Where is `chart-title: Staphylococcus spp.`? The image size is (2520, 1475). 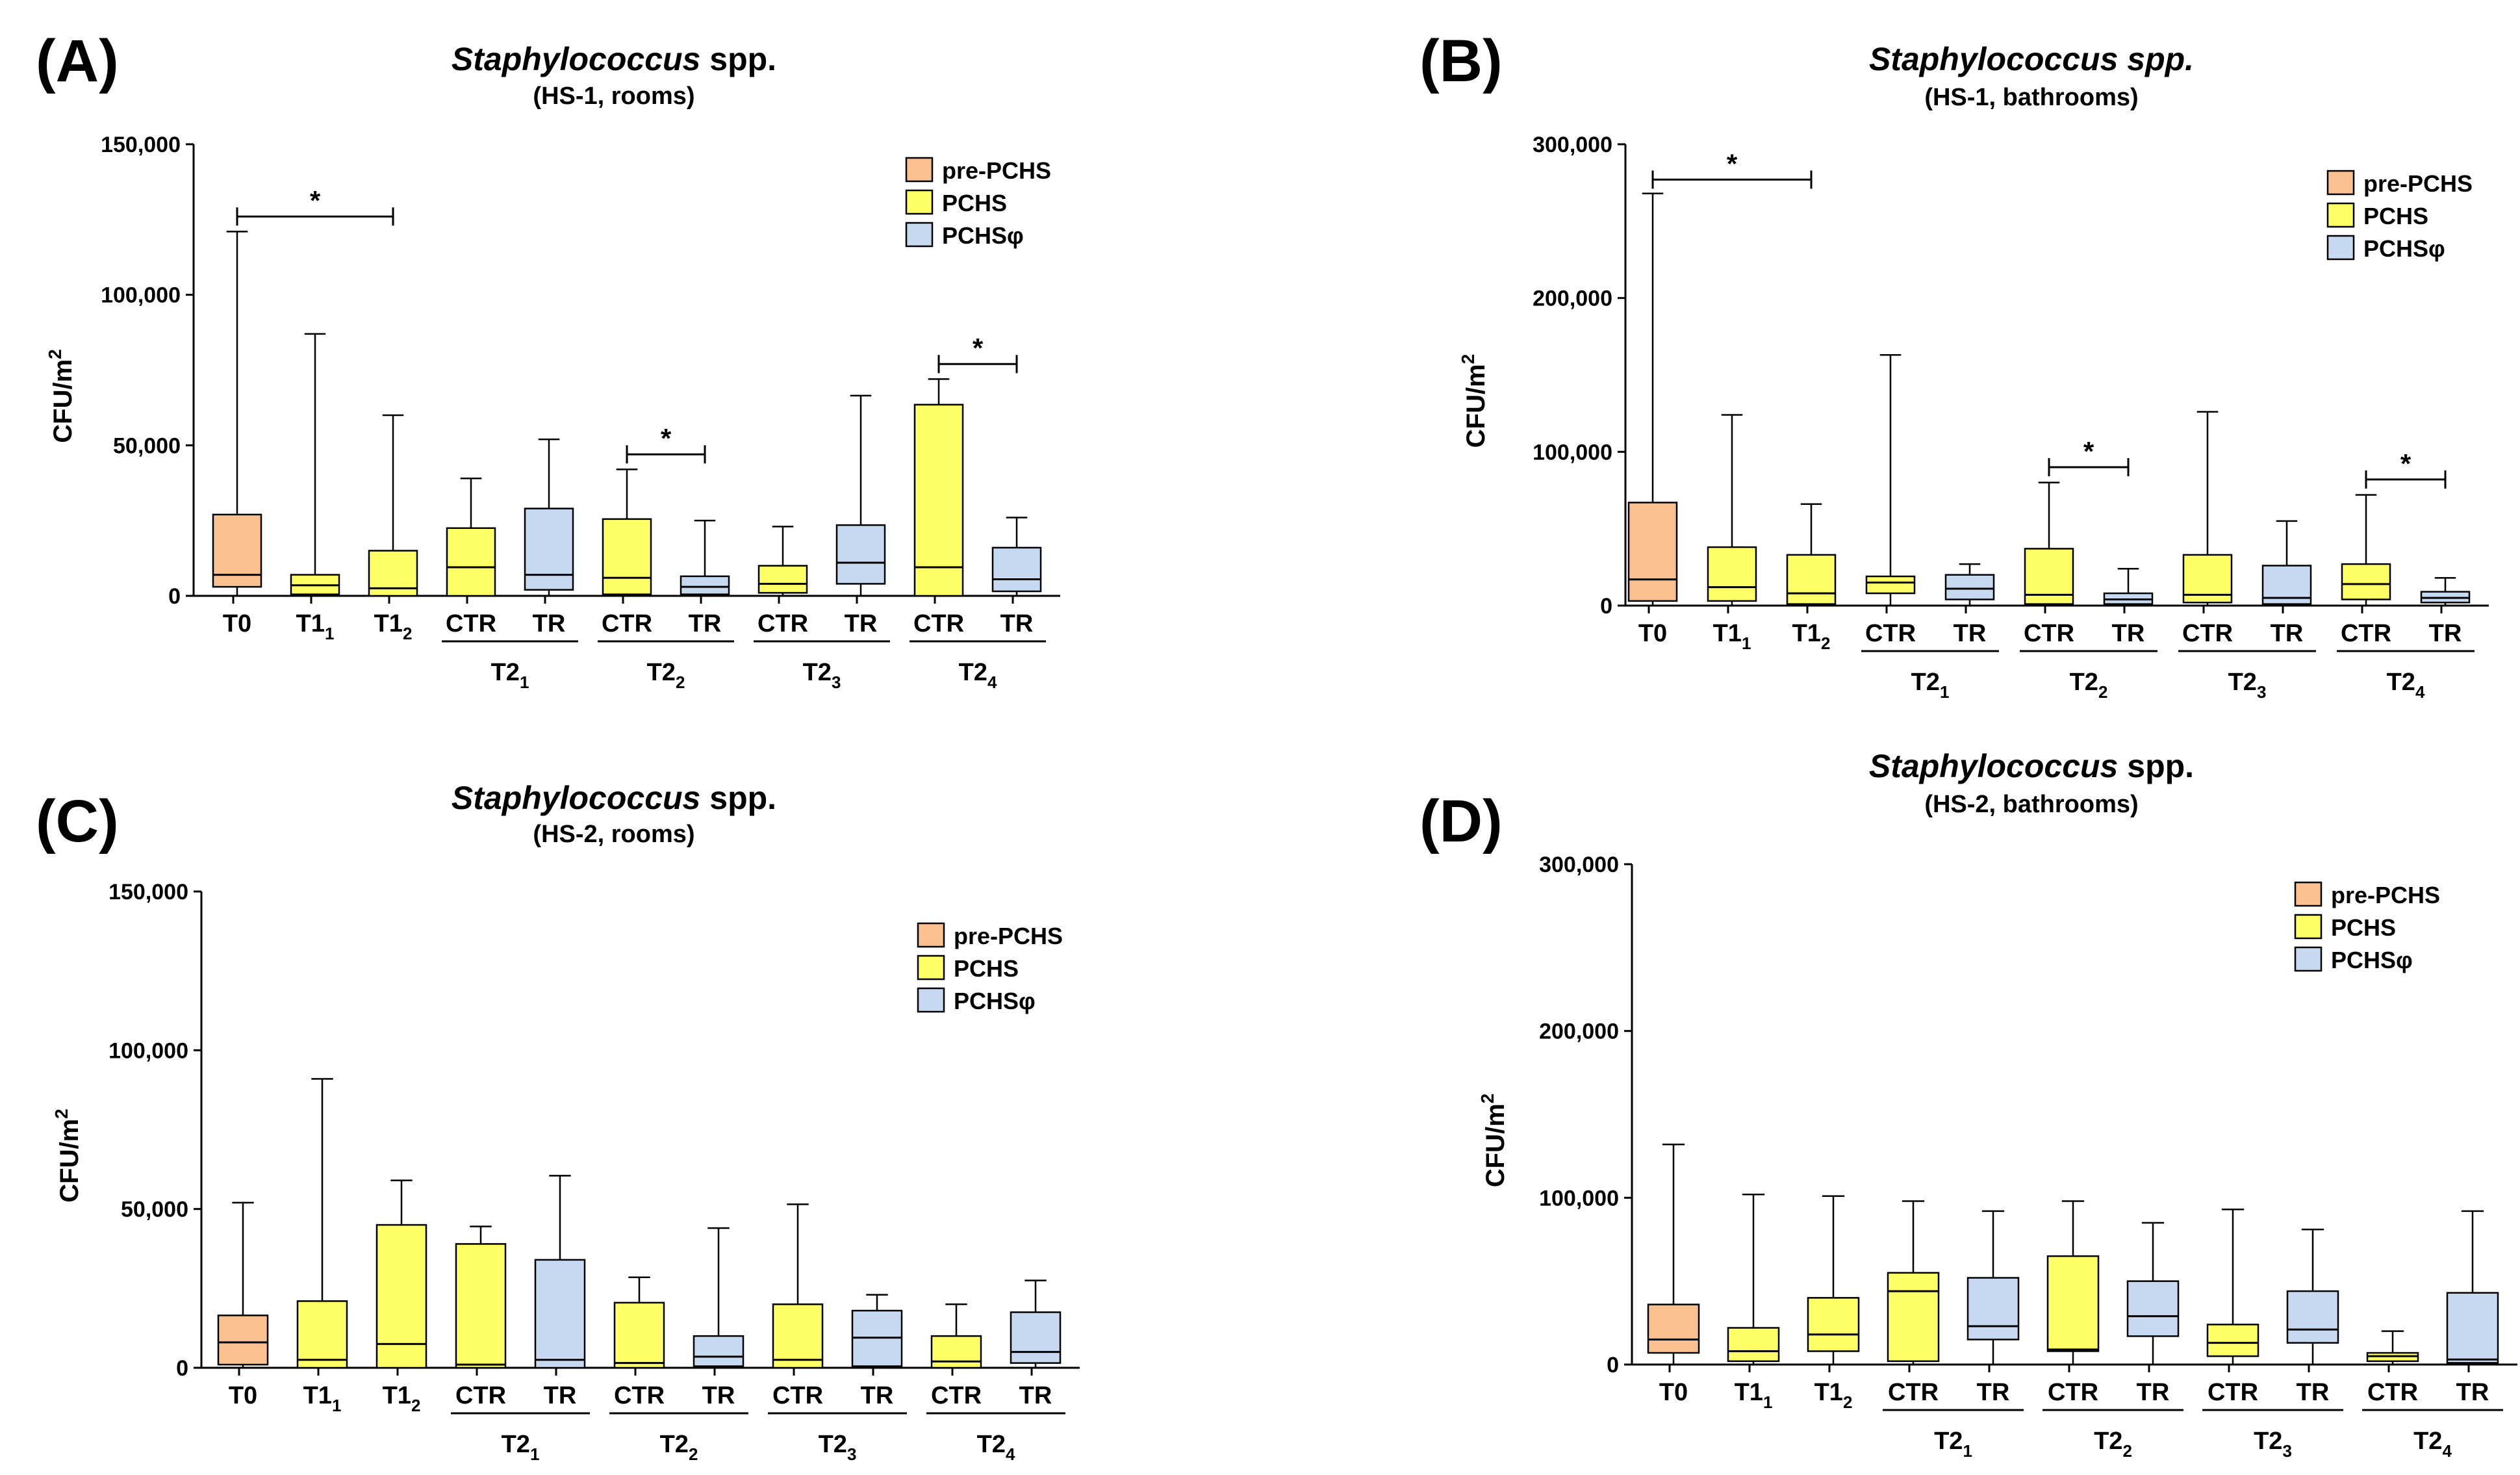
chart-title: Staphylococcus spp. is located at coordinates (614, 798).